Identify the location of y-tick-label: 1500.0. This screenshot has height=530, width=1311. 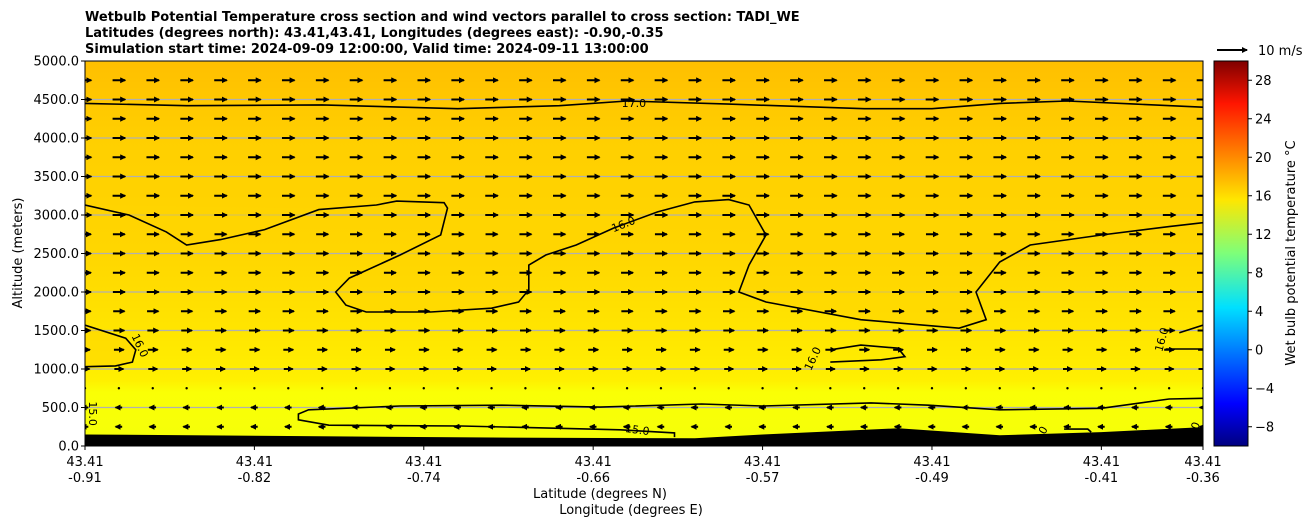
(57, 331).